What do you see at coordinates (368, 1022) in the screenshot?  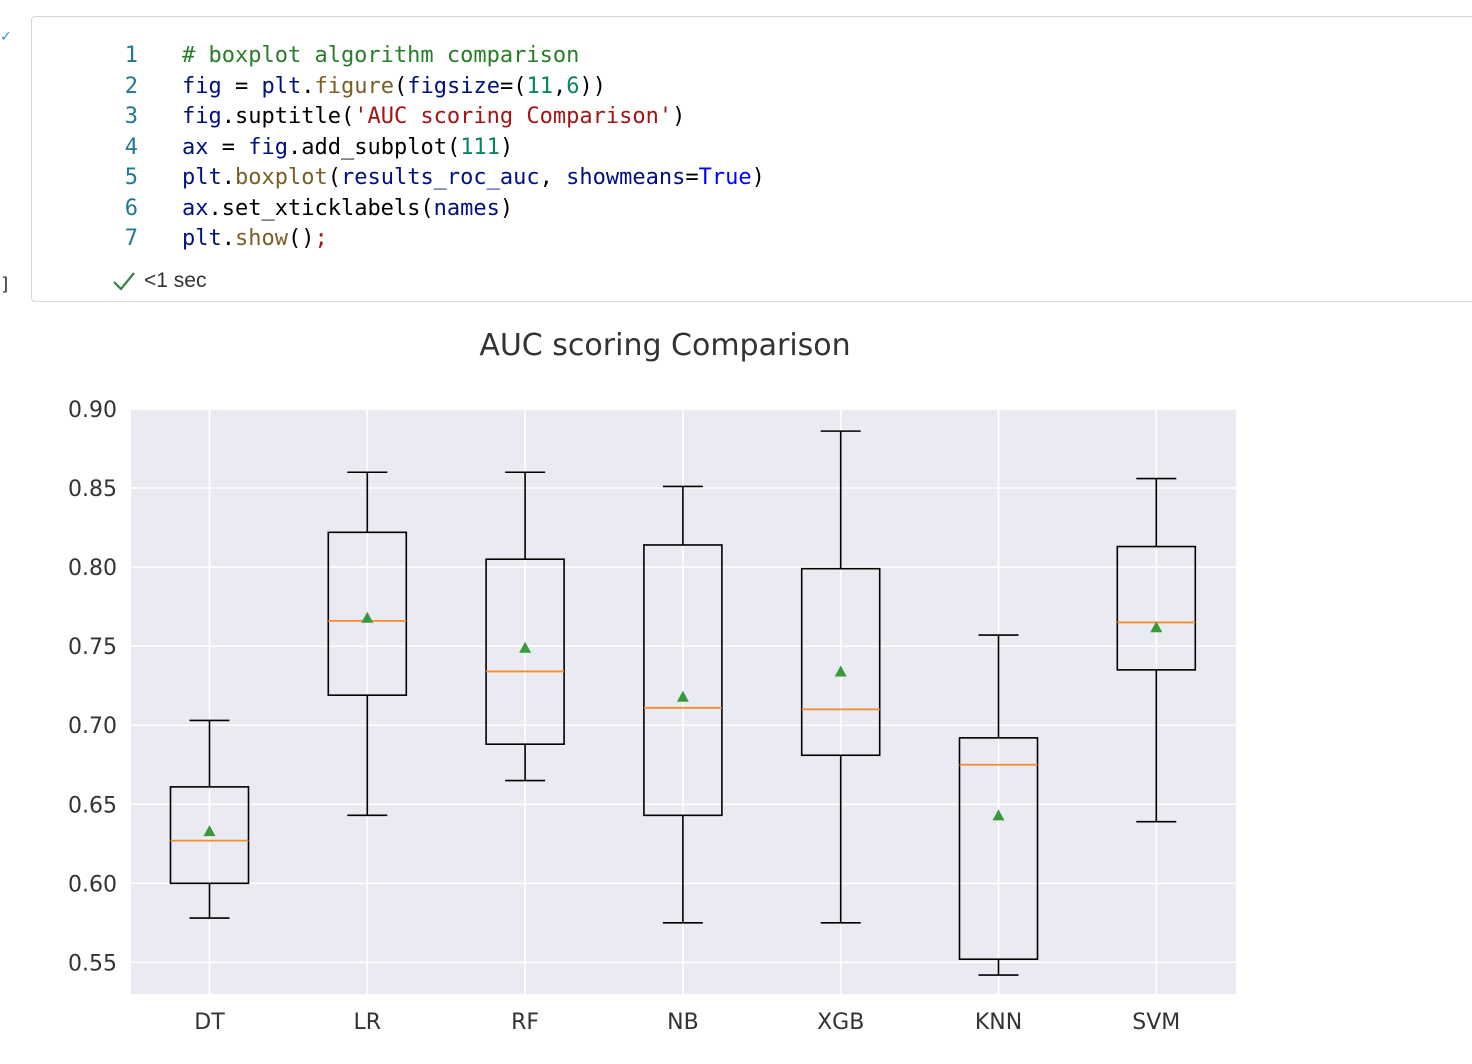 I see `x-tick-label: LR` at bounding box center [368, 1022].